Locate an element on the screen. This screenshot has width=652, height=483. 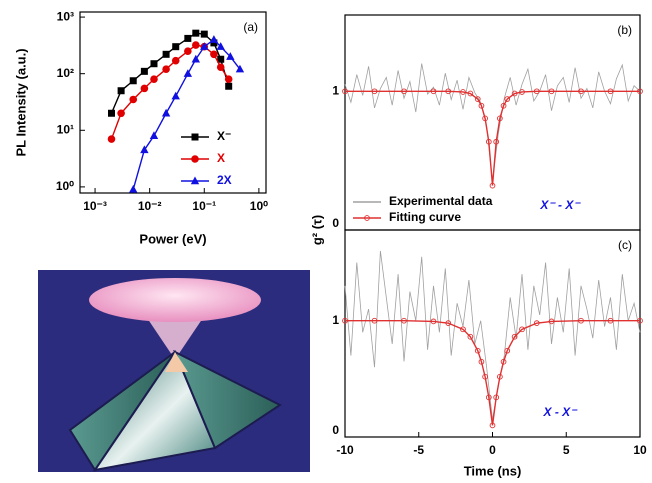
panel-label: (c) is located at coordinates (625, 245).